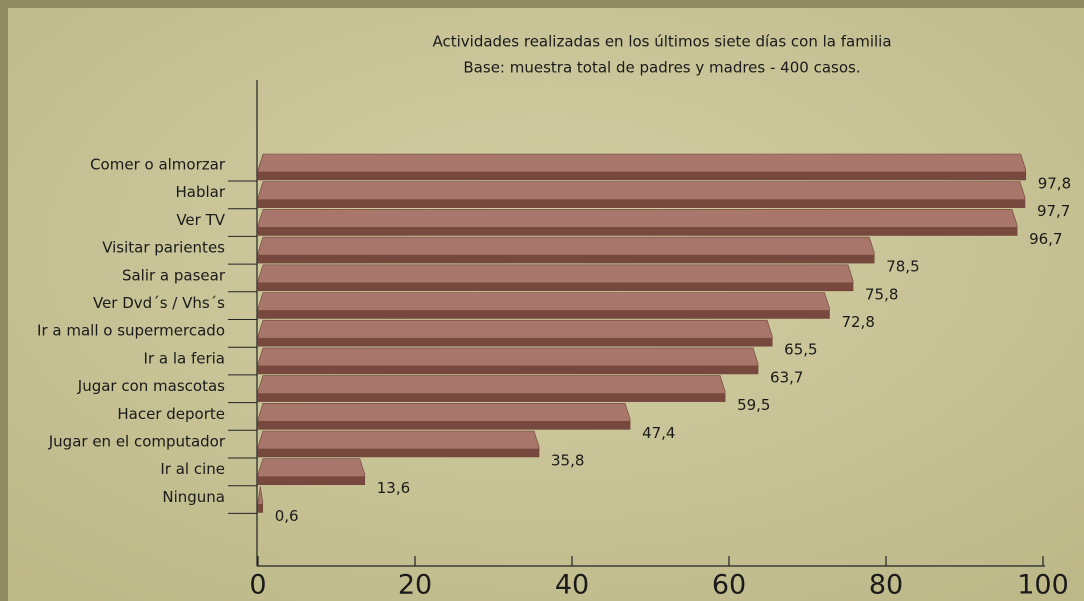  Describe the element at coordinates (1054, 184) in the screenshot. I see `value-label: 97,8` at that location.